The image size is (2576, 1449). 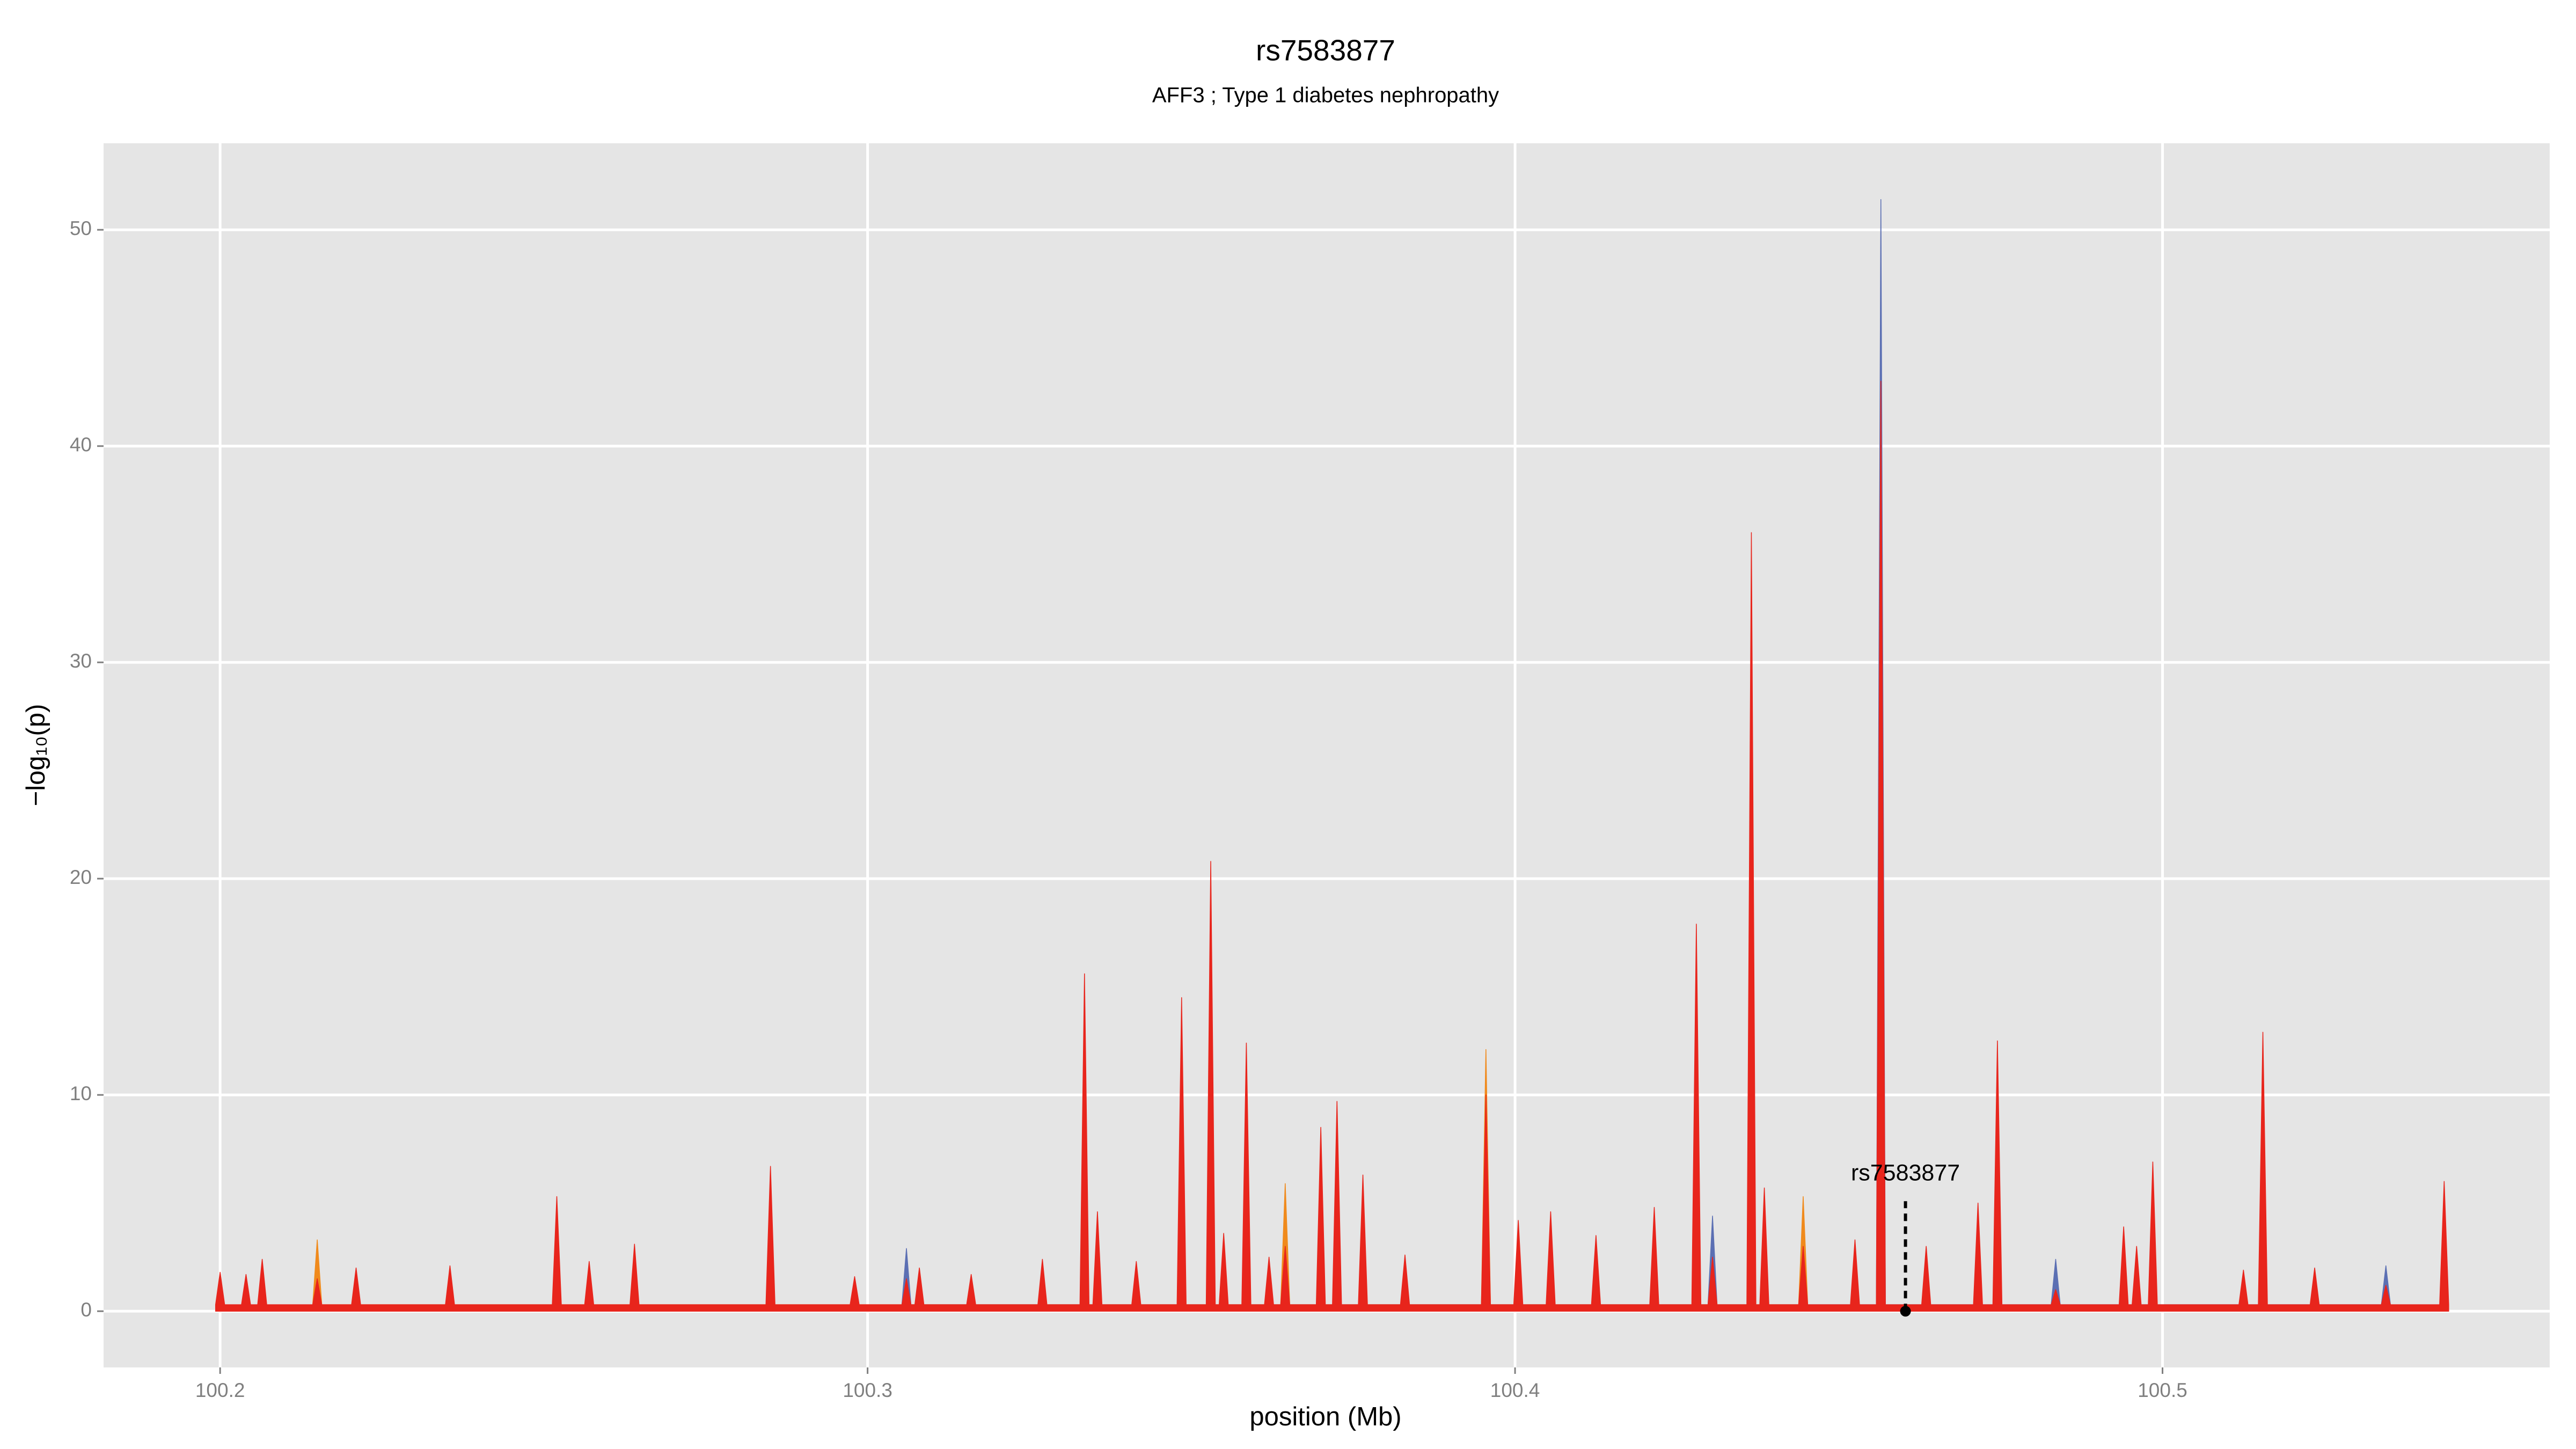 What do you see at coordinates (81, 445) in the screenshot?
I see `y-tick-label: 40` at bounding box center [81, 445].